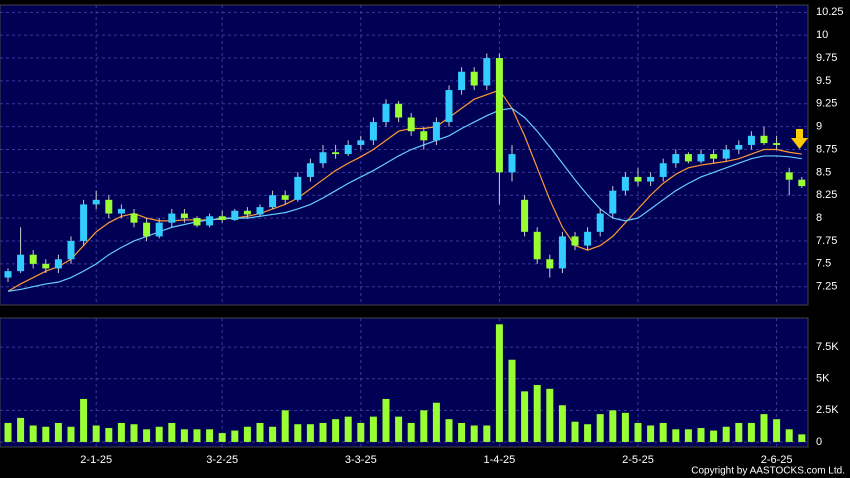  Describe the element at coordinates (638, 460) in the screenshot. I see `x-tick-label: 2-5-25` at that location.